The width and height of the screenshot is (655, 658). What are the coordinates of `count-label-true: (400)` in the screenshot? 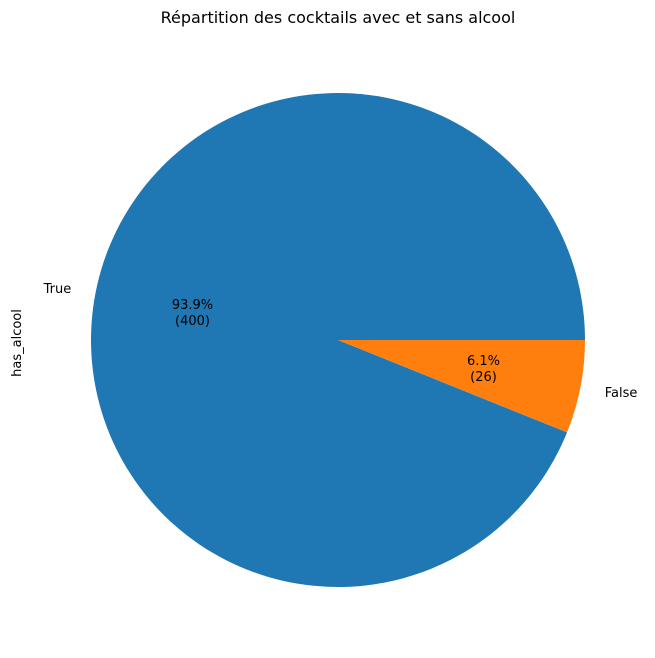 It's located at (192, 321).